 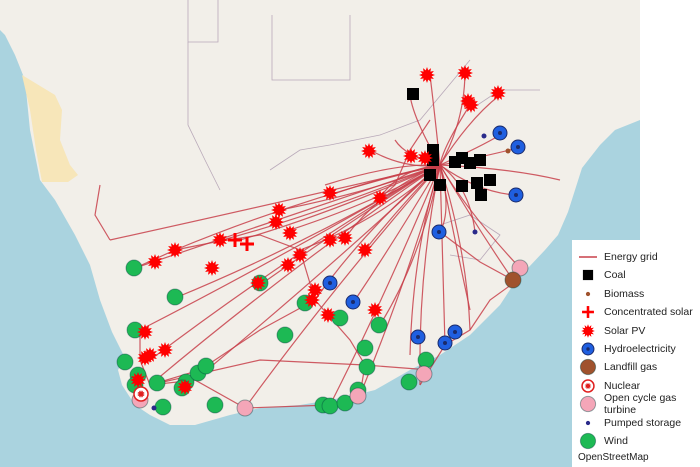 I want to click on legend-label: Landfill gas, so click(x=631, y=367).